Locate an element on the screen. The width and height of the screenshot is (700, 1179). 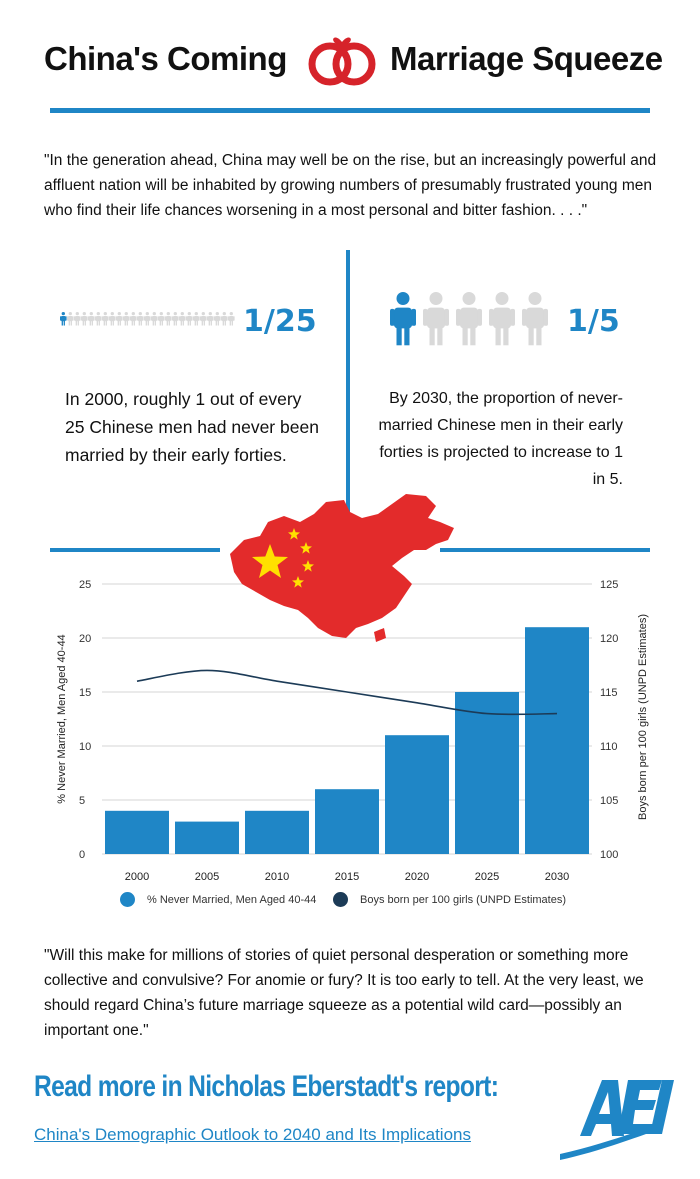
people-row-right is located at coordinates (469, 319).